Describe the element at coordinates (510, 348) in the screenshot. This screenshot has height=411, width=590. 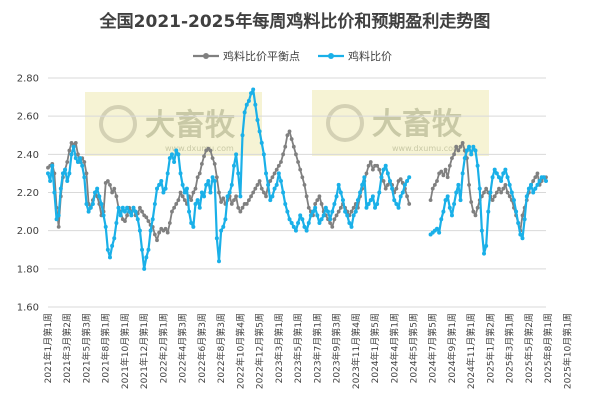
I see `x-tick-label-24: 2025年3月第1周` at that location.